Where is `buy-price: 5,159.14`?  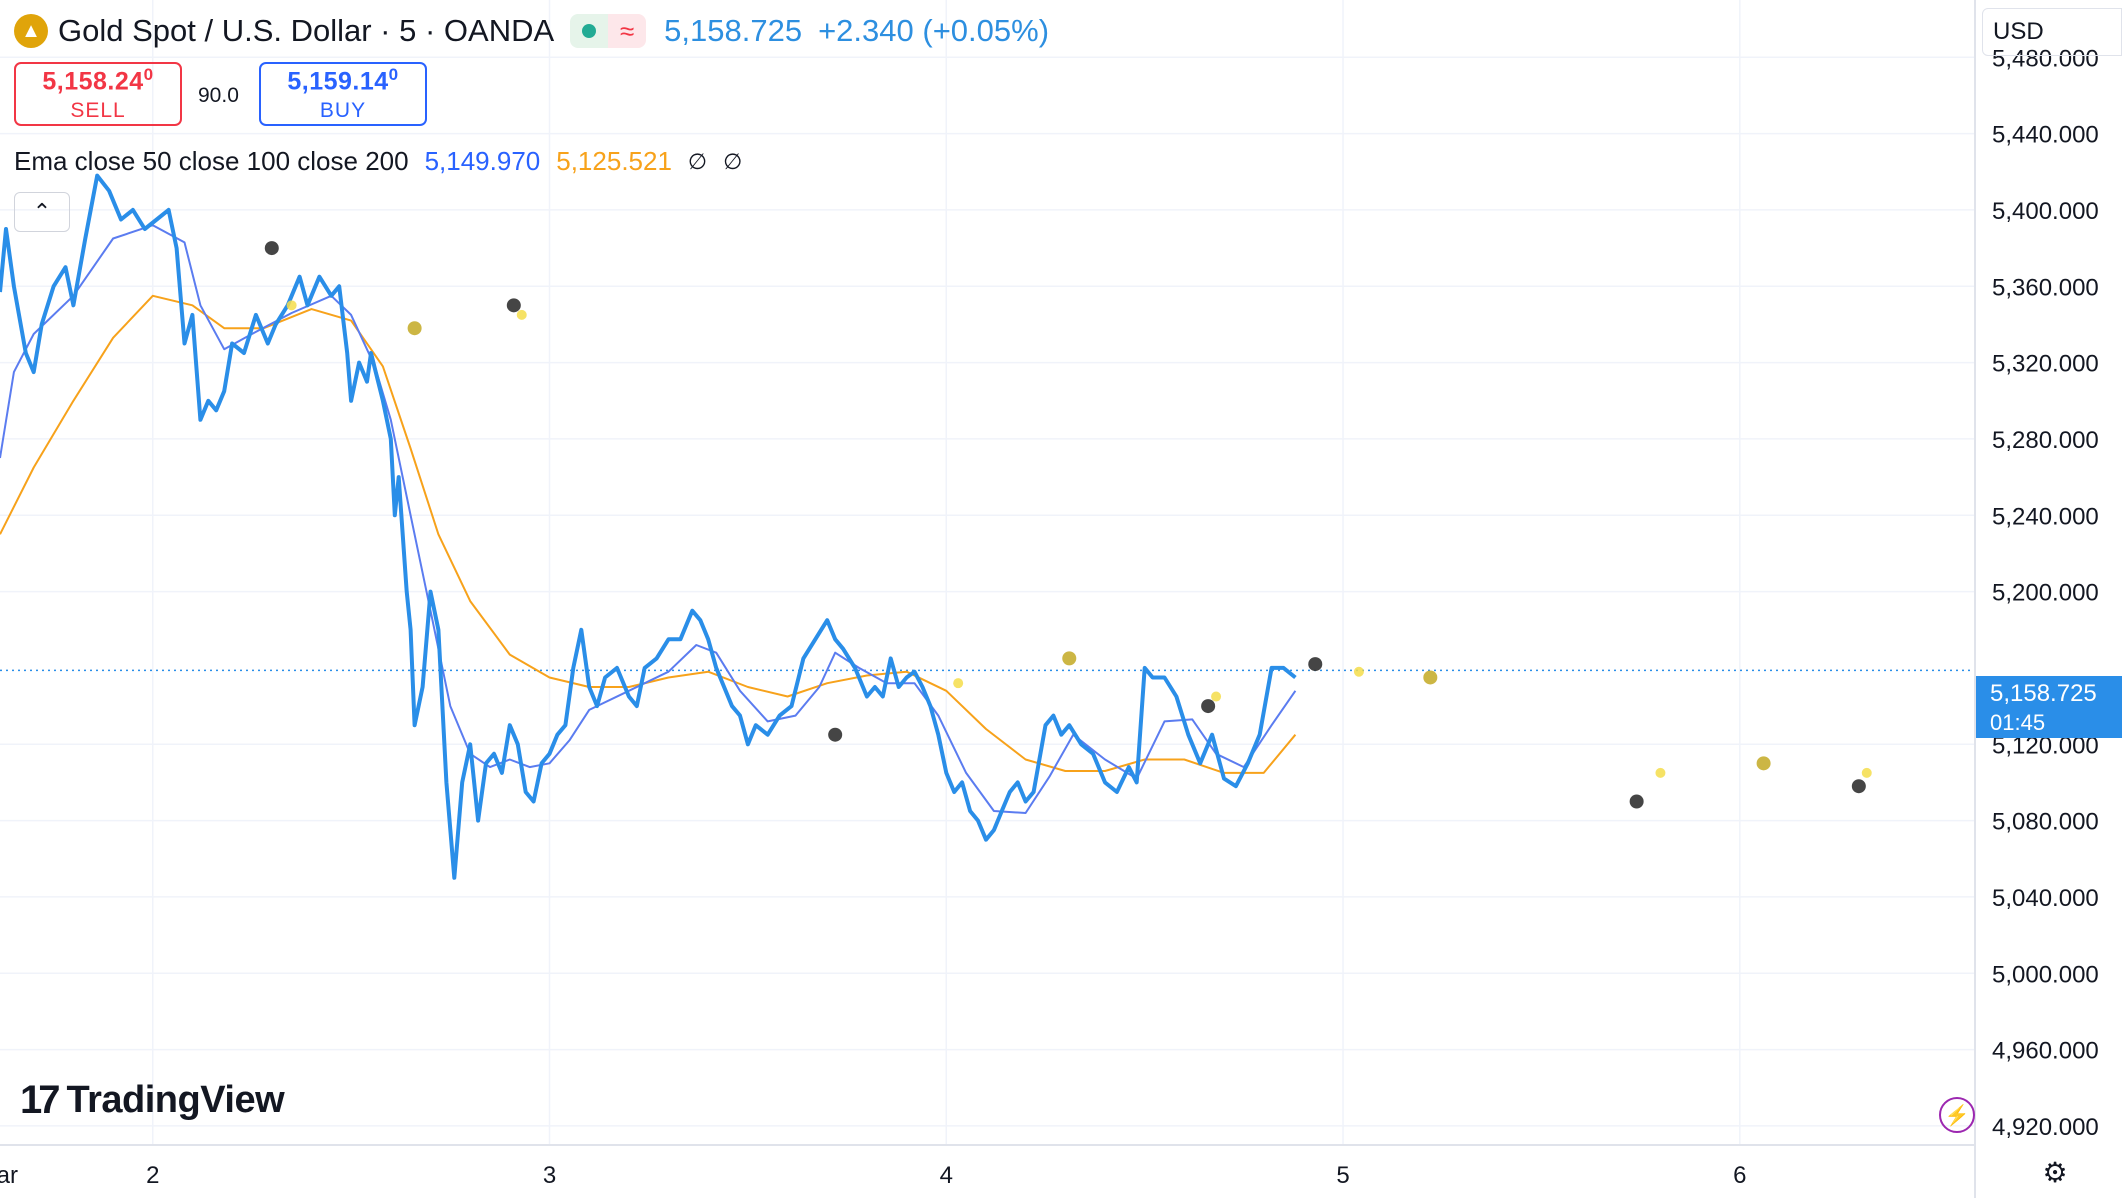
buy-price: 5,159.14 is located at coordinates (338, 81).